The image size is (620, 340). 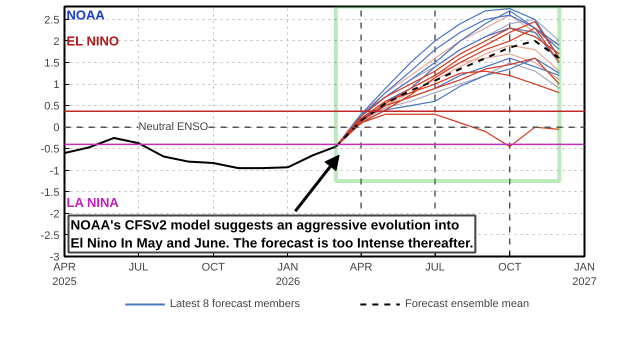 I want to click on y-tick-label: -1, so click(x=55, y=171).